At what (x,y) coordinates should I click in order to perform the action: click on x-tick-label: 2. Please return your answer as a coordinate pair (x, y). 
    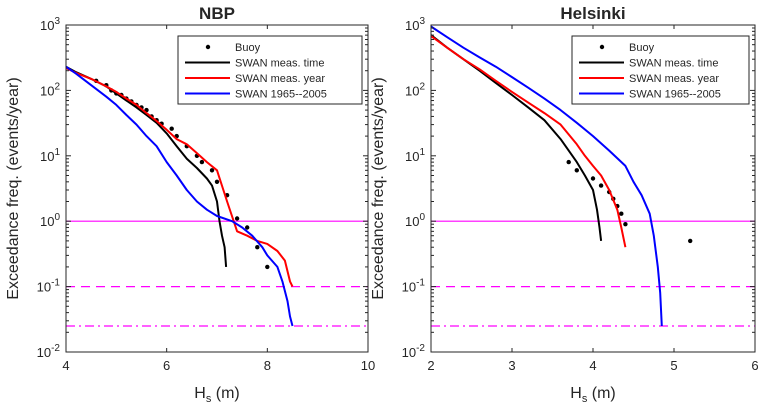
    Looking at the image, I should click on (430, 365).